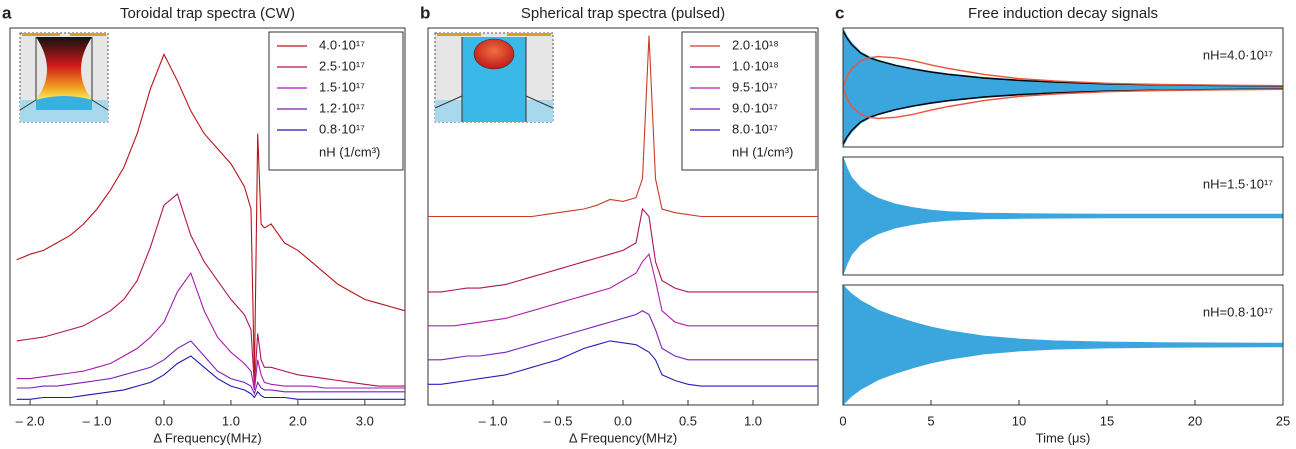 The image size is (1296, 449). I want to click on legend-label: 0.8·10¹⁷, so click(342, 128).